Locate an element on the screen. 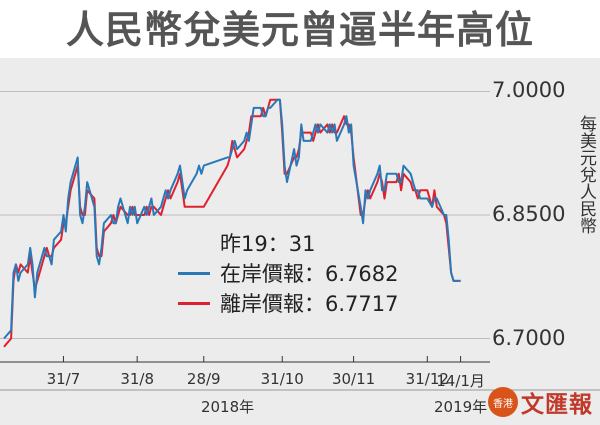  x-tick-label: 31/7 is located at coordinates (63, 379).